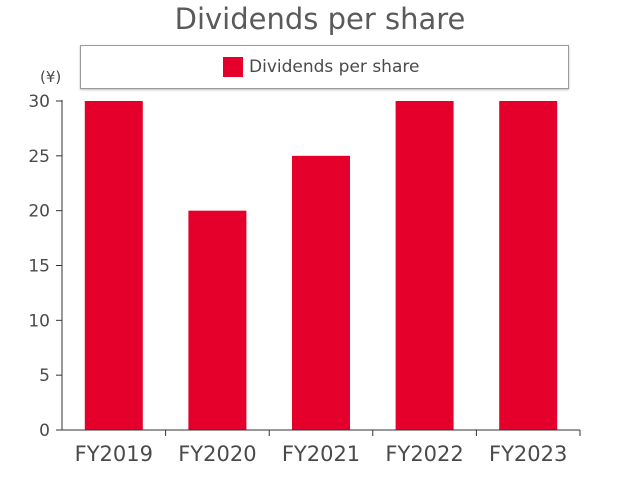  What do you see at coordinates (217, 320) in the screenshot?
I see `bar-fy2020` at bounding box center [217, 320].